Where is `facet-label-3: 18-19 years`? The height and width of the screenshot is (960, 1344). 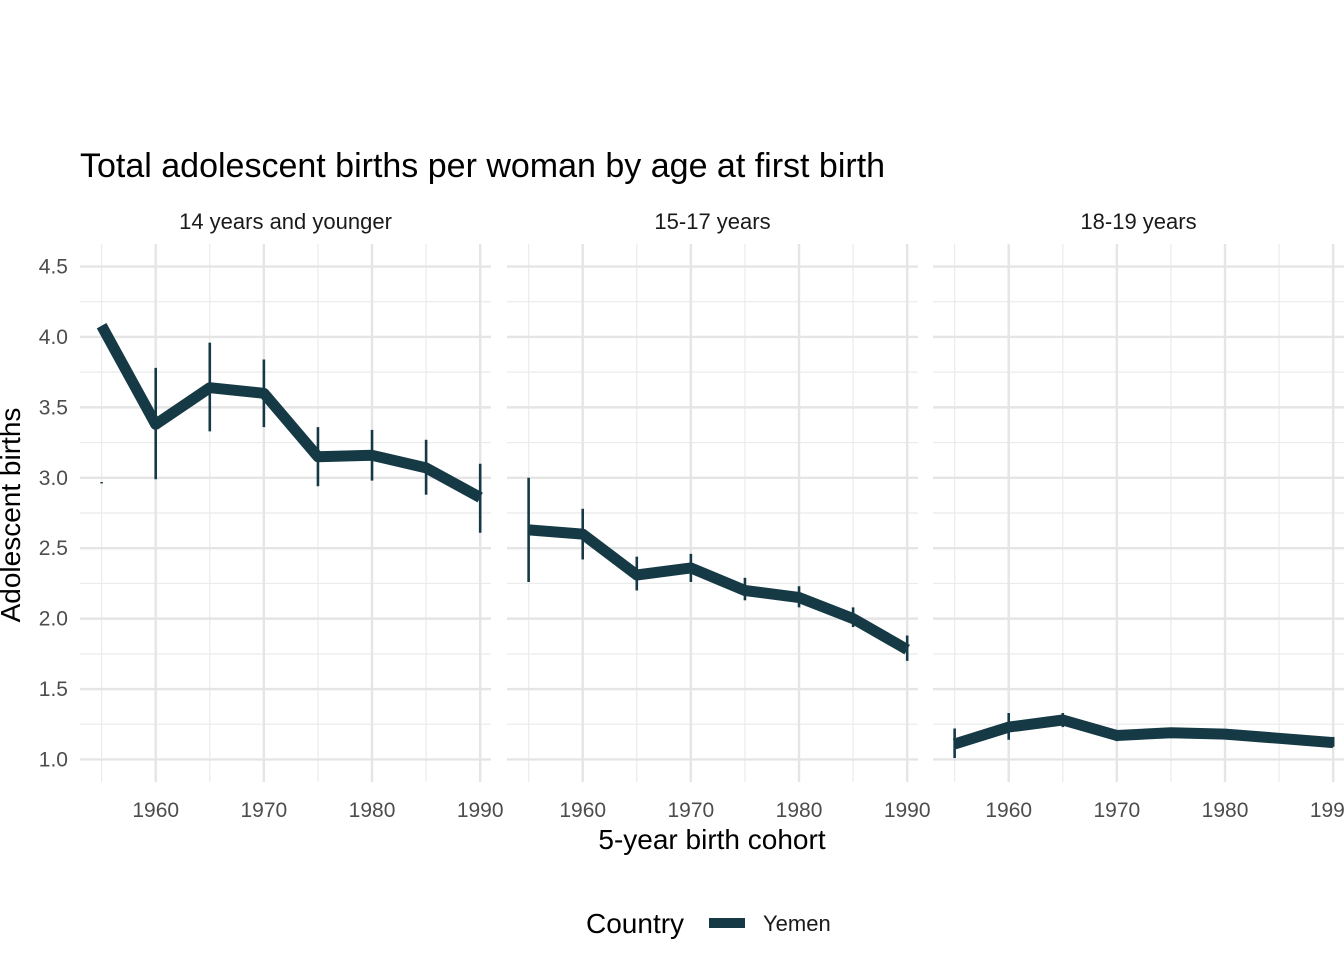
facet-label-3: 18-19 years is located at coordinates (1138, 221).